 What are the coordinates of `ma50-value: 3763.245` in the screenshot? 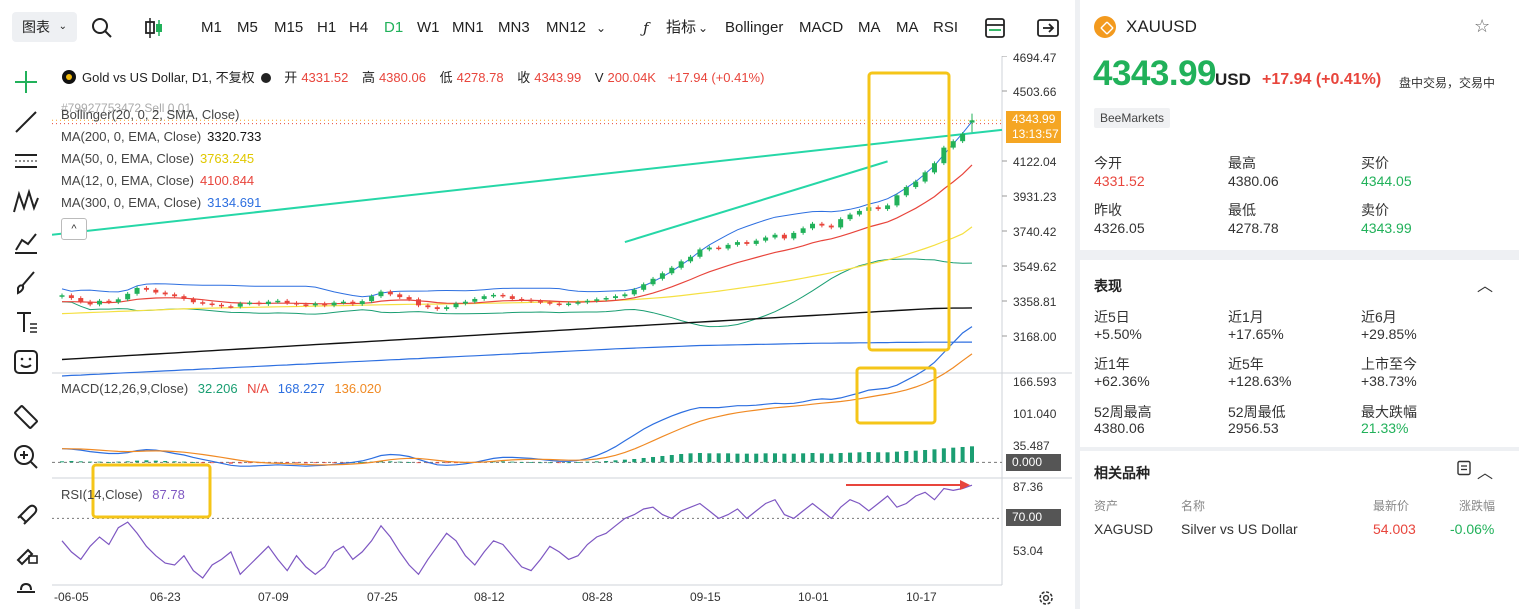 It's located at (227, 158).